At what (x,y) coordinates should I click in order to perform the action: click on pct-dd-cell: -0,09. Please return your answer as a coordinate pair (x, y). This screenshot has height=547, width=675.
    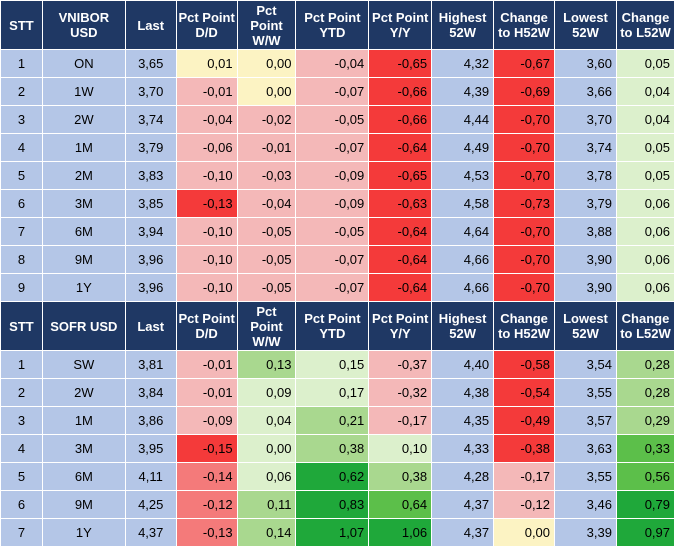
    Looking at the image, I should click on (206, 420).